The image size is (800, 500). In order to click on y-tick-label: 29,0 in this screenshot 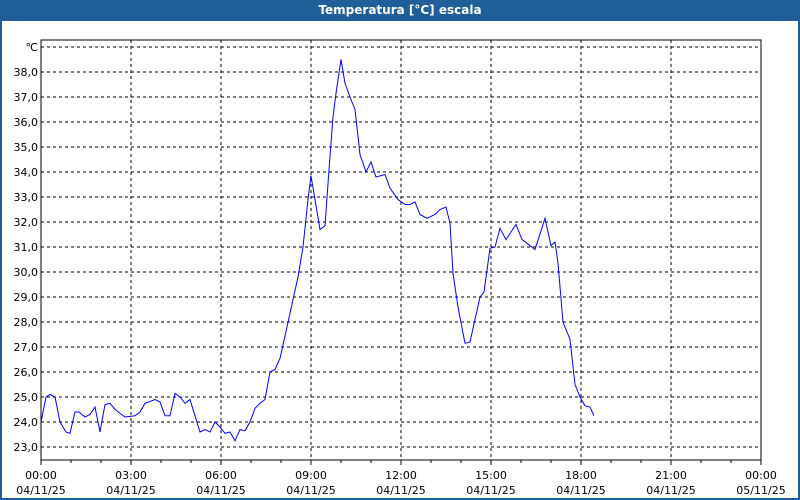, I will do `click(26, 297)`.